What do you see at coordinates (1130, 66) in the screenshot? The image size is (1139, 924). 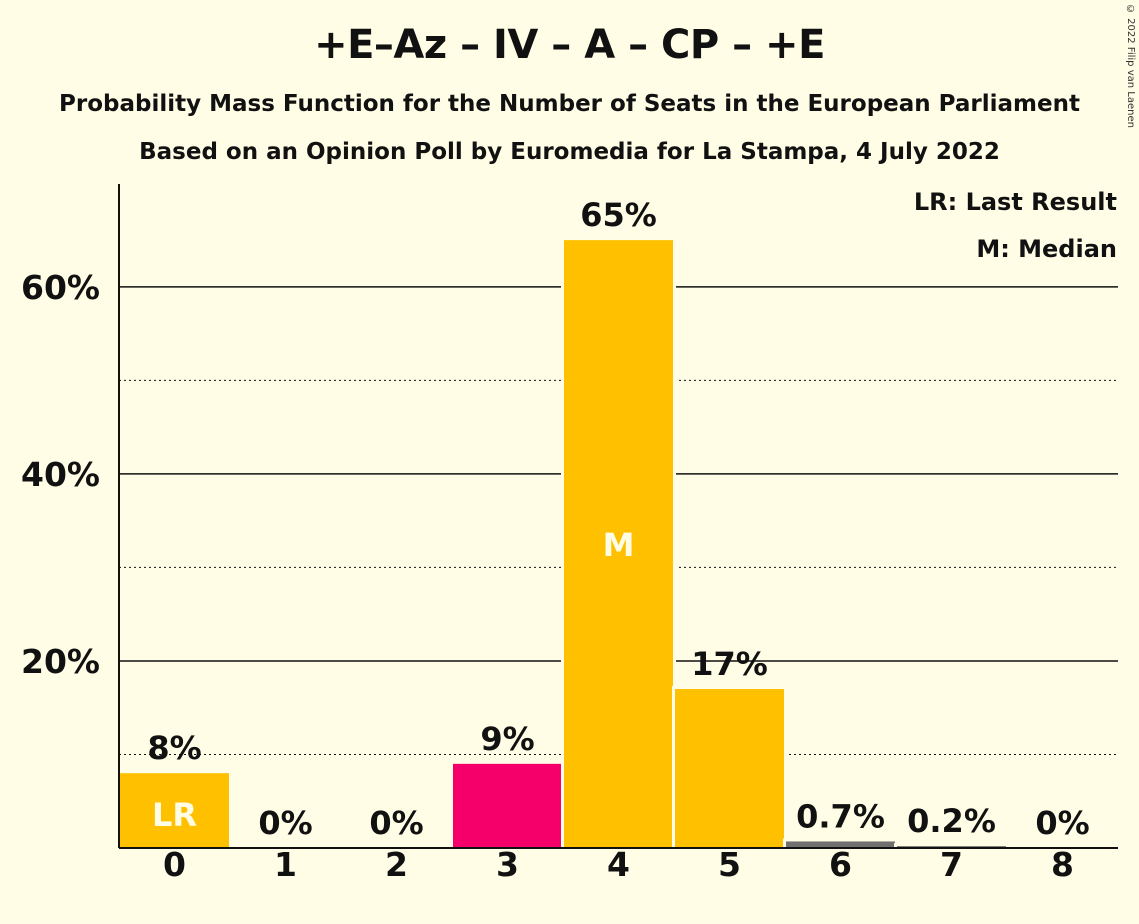 I see `copyright-notice: © 2022 Filip van Laenen` at bounding box center [1130, 66].